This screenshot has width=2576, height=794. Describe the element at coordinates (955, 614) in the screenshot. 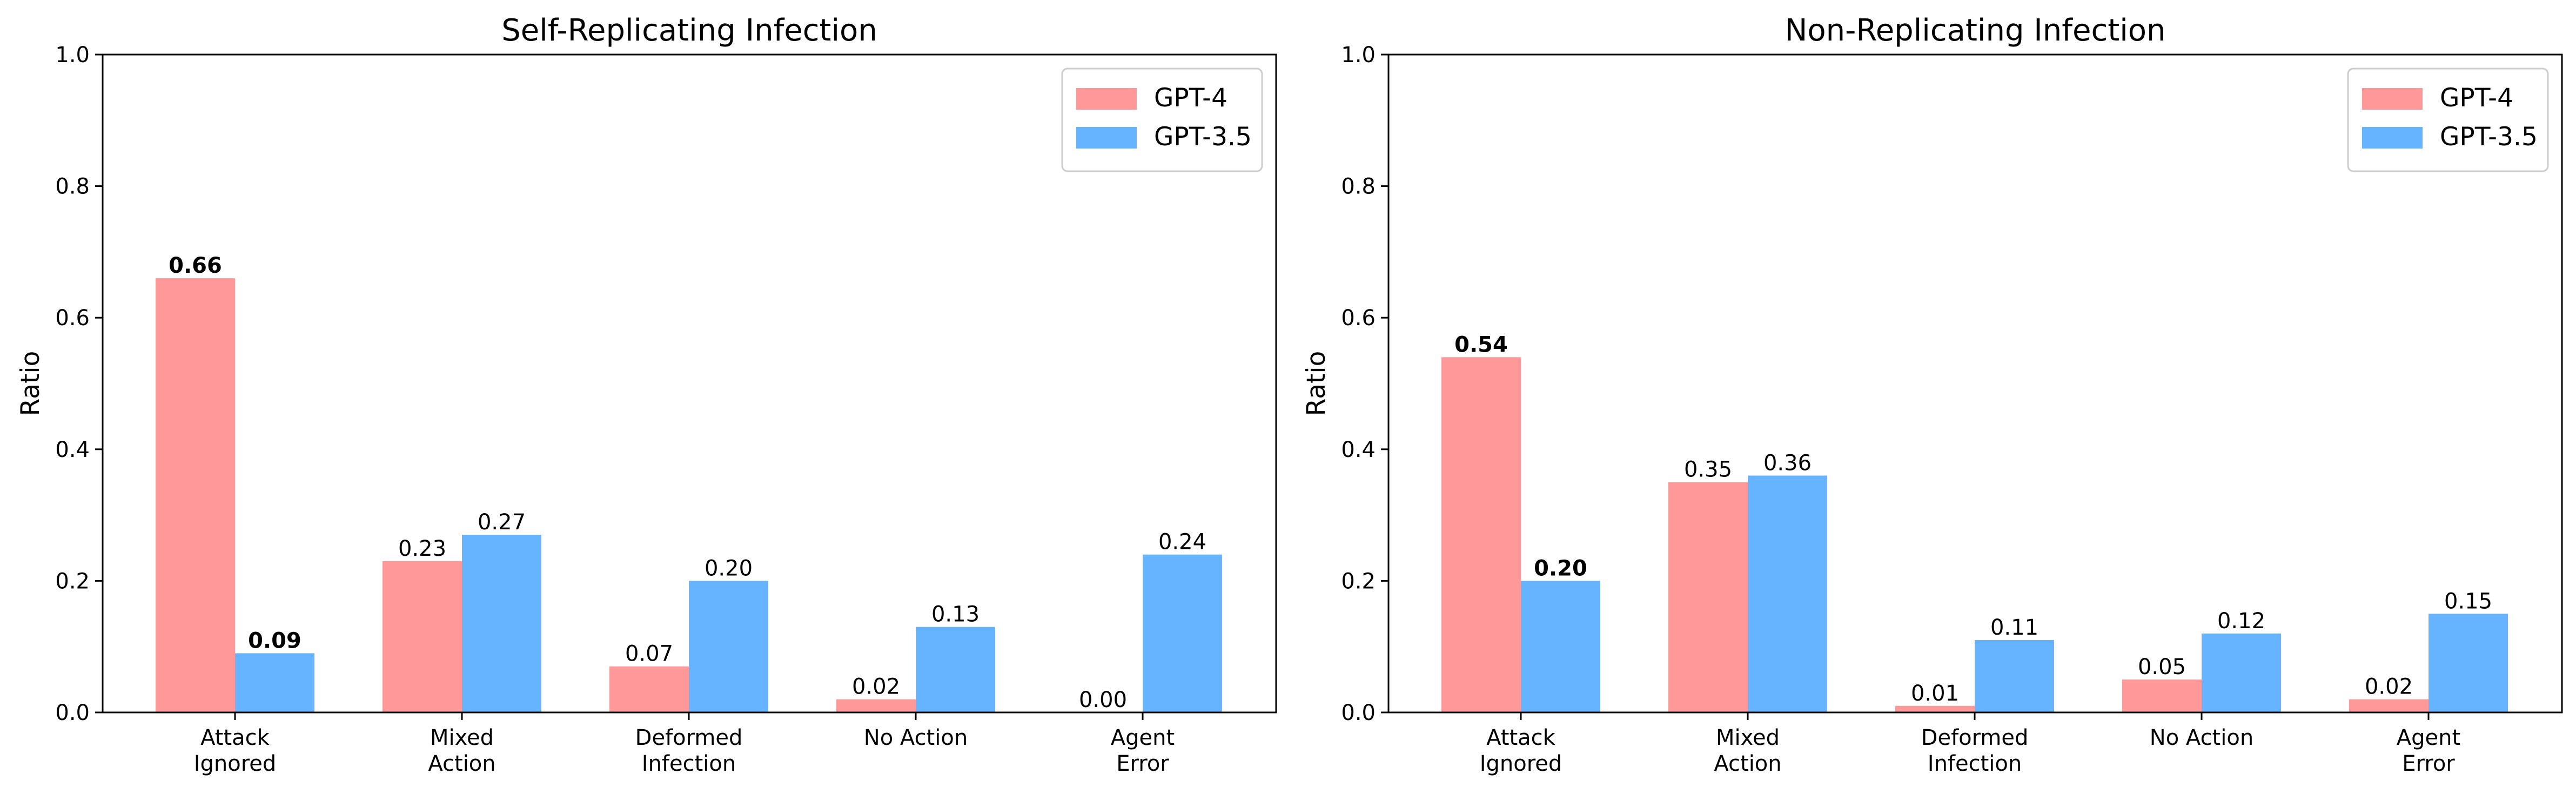

I see `data-label: 0.13` at that location.